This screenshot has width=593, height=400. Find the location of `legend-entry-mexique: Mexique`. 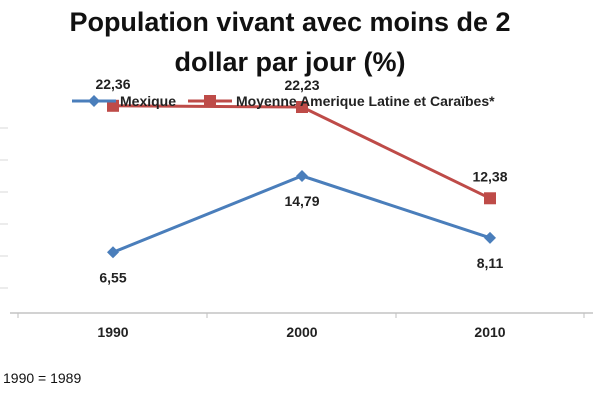

legend-entry-mexique: Mexique is located at coordinates (124, 101).